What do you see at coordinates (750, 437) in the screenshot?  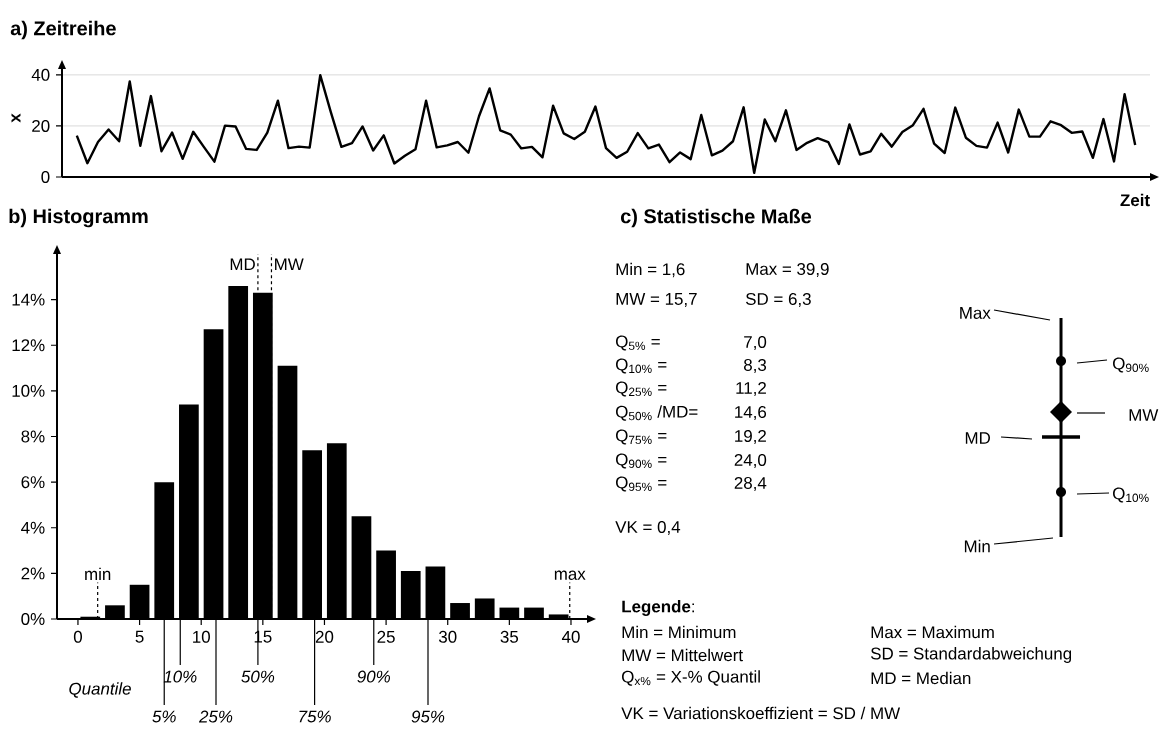 I see `text: 19,2` at bounding box center [750, 437].